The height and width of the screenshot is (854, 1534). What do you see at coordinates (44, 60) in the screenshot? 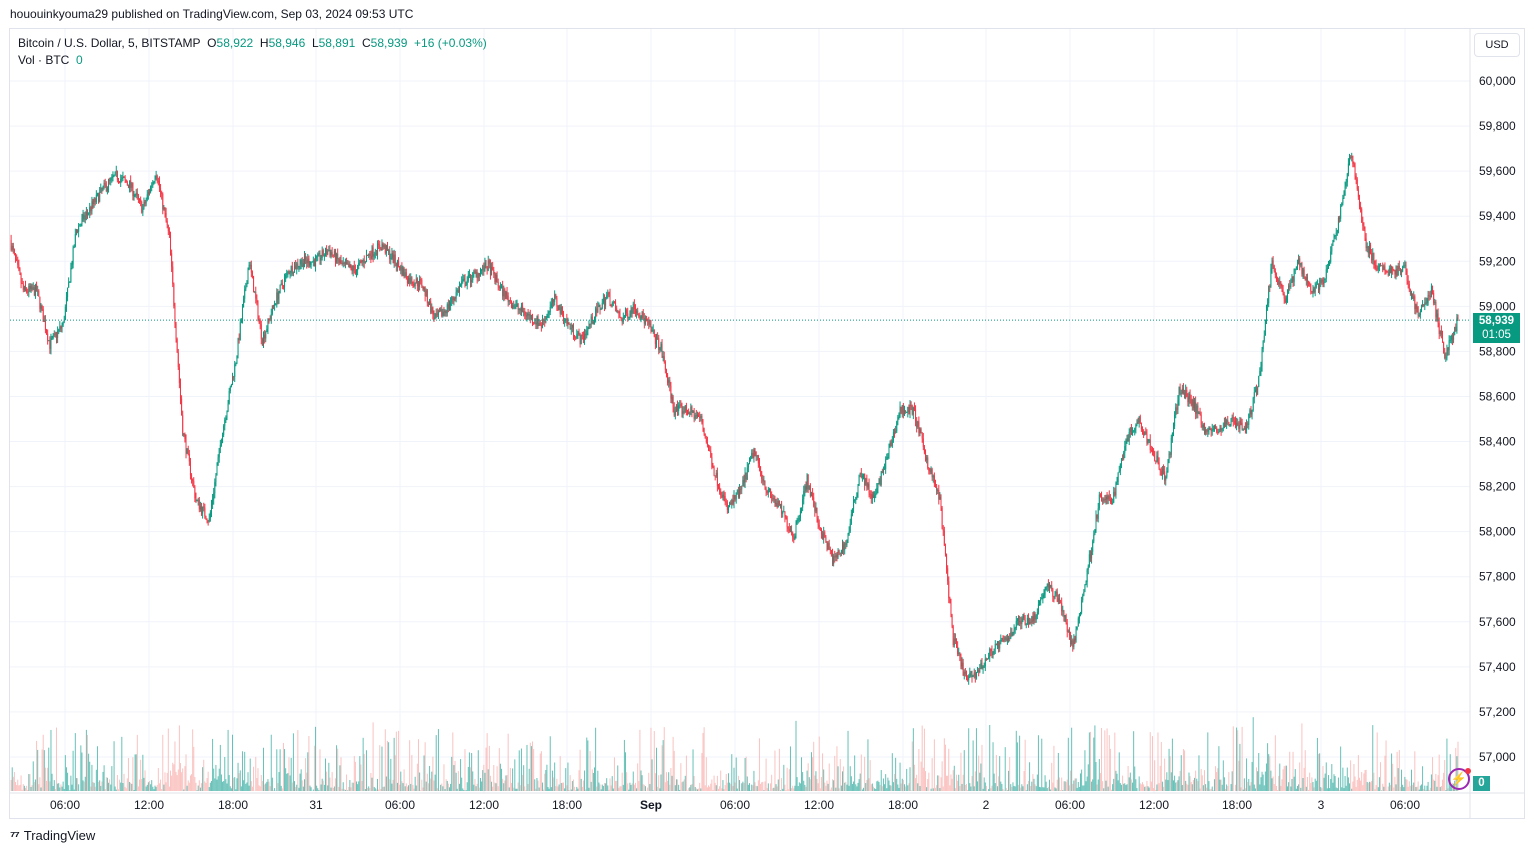
I see `volume-label: Vol · BTC` at bounding box center [44, 60].